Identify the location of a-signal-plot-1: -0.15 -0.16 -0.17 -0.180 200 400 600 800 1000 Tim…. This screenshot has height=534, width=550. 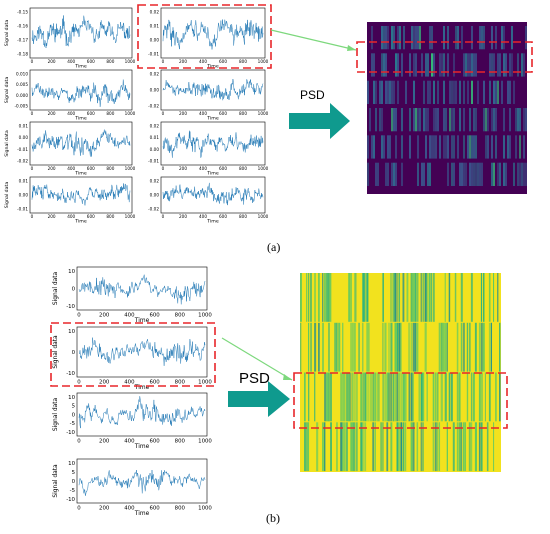
(70, 38).